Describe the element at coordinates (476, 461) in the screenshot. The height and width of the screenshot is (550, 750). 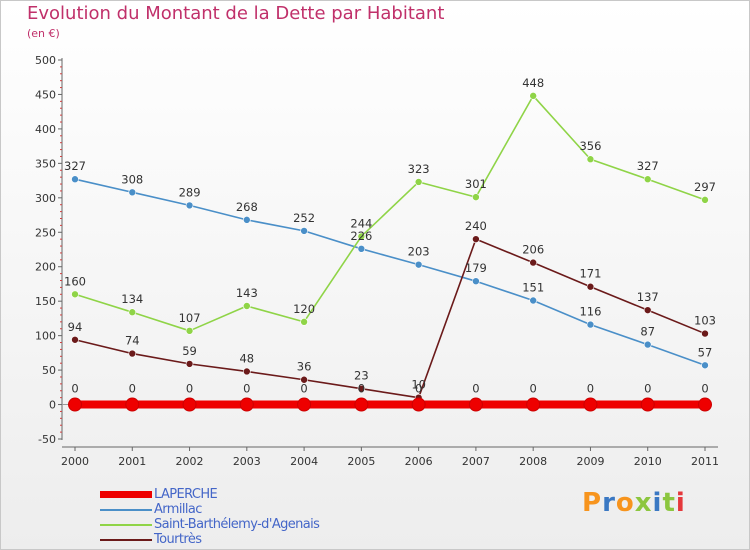
I see `x-tick-label: 2007` at that location.